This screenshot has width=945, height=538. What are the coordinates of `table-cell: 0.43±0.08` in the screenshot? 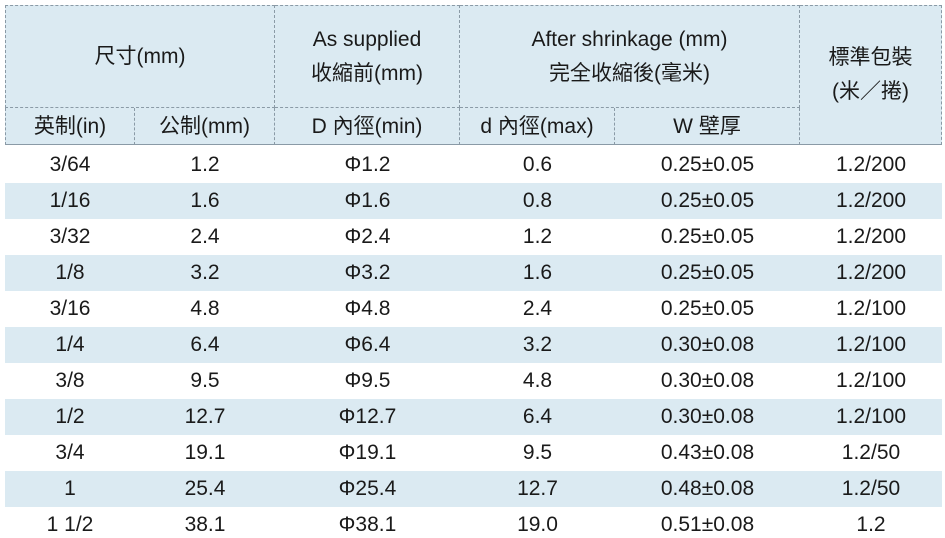 It's located at (707, 452).